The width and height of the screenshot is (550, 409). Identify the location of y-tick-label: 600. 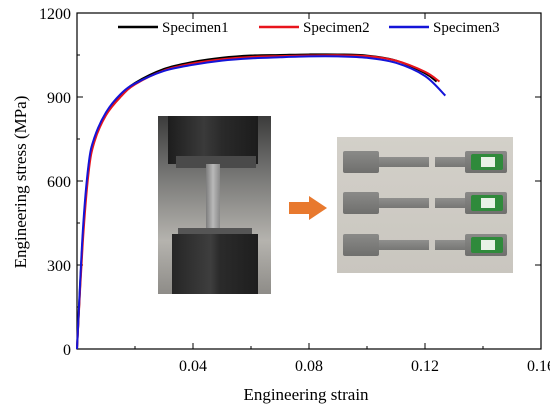
(59, 182).